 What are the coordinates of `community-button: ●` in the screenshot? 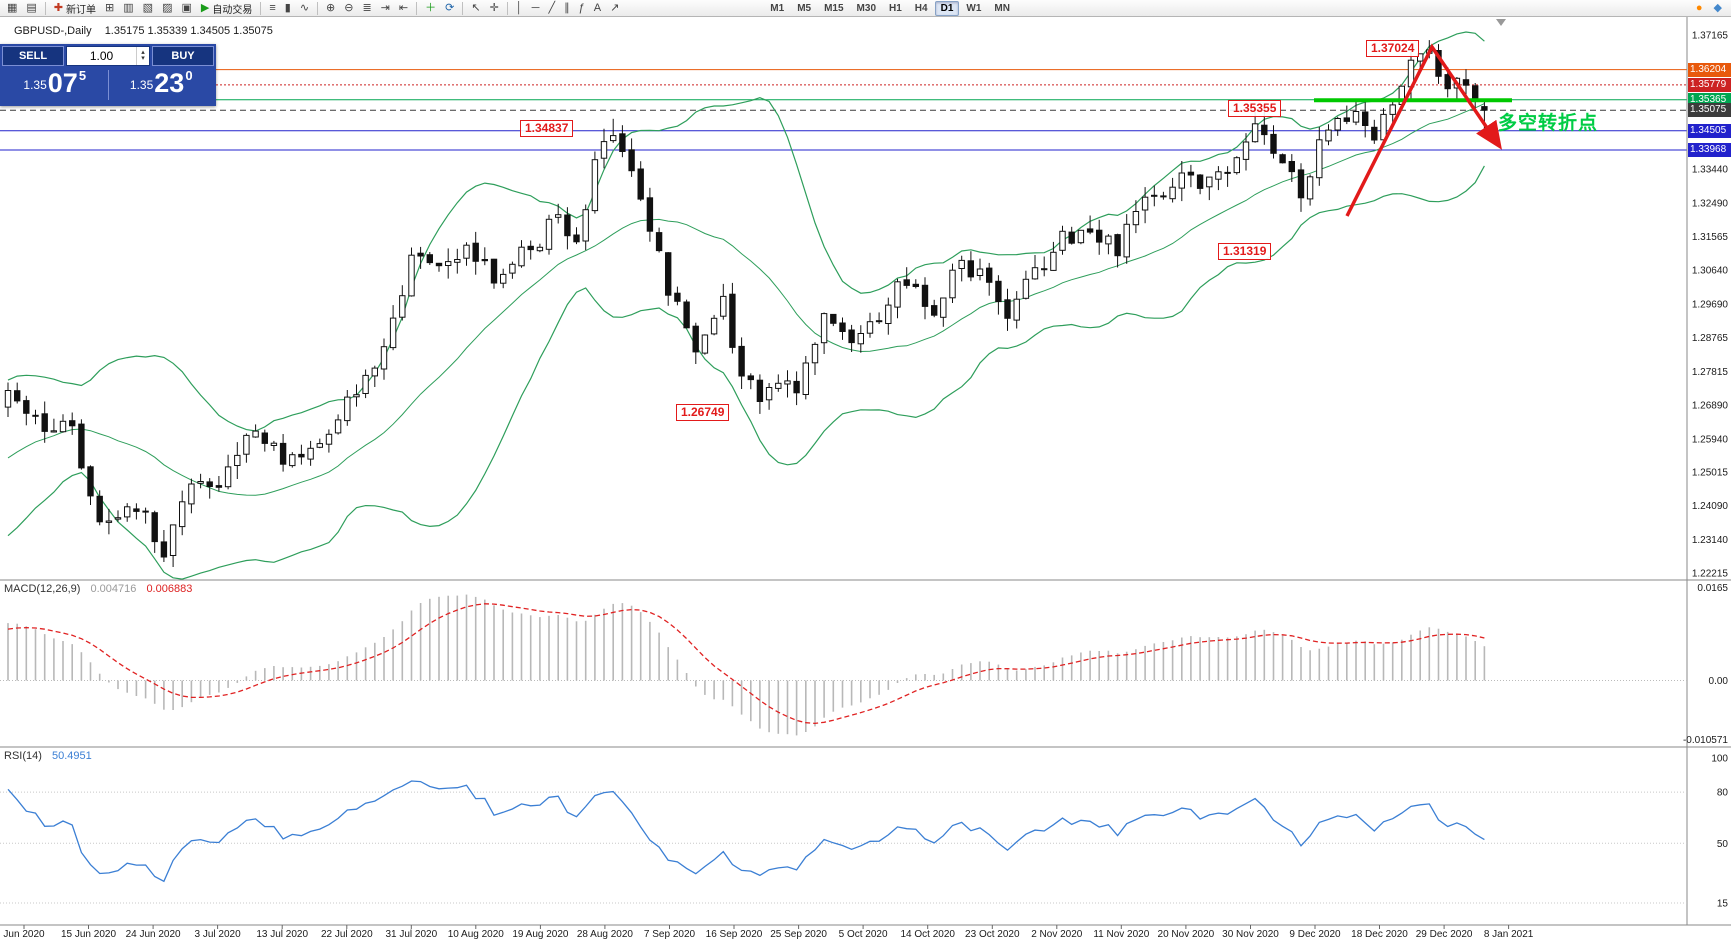 It's located at (1699, 8).